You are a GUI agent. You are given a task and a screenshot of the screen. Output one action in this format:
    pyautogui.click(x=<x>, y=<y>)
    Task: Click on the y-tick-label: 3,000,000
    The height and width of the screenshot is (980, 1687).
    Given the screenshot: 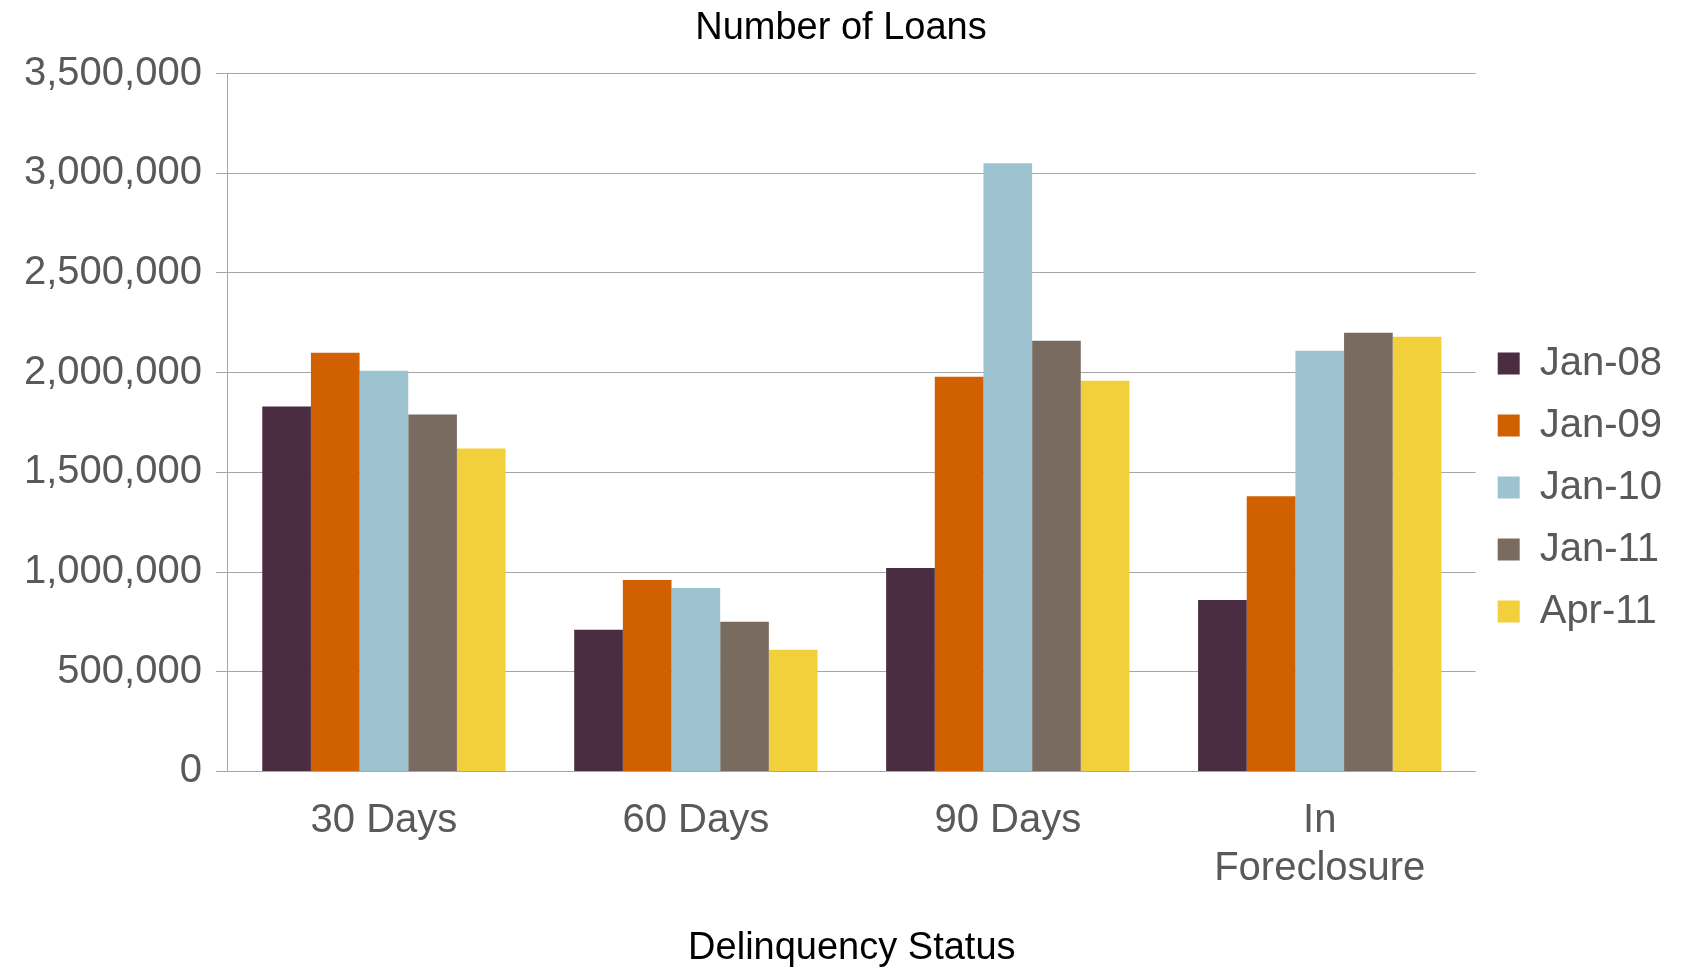 What is the action you would take?
    pyautogui.click(x=113, y=170)
    